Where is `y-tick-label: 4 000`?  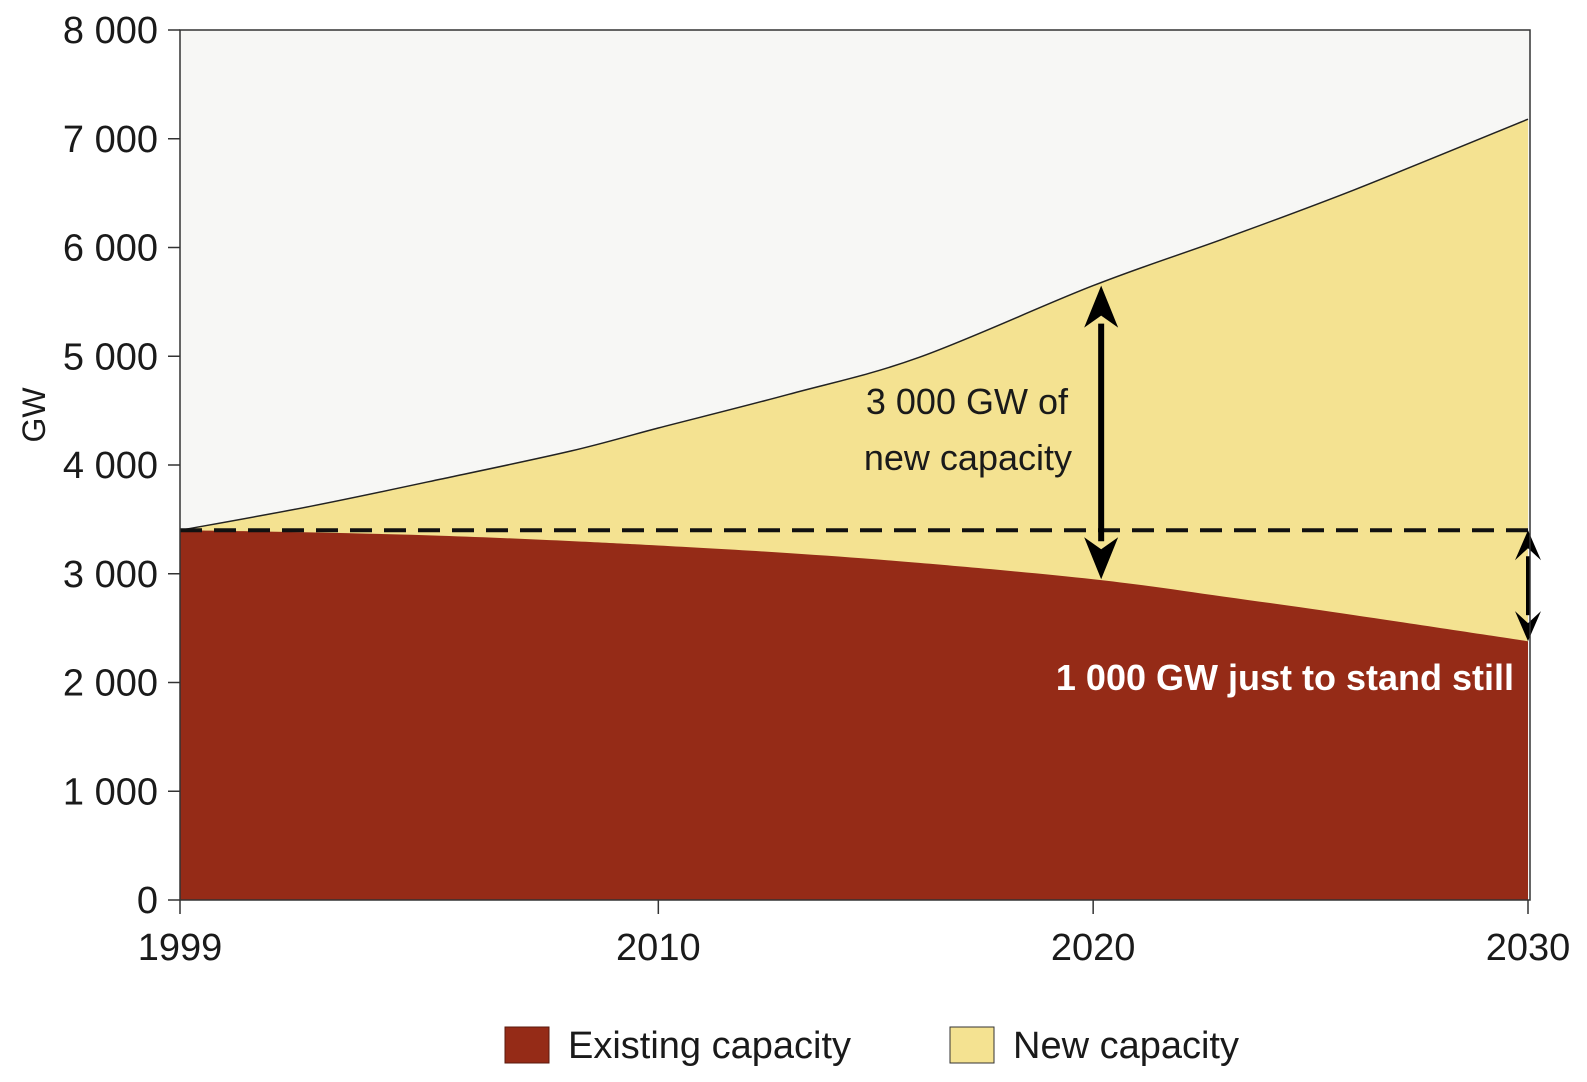
y-tick-label: 4 000 is located at coordinates (110, 466).